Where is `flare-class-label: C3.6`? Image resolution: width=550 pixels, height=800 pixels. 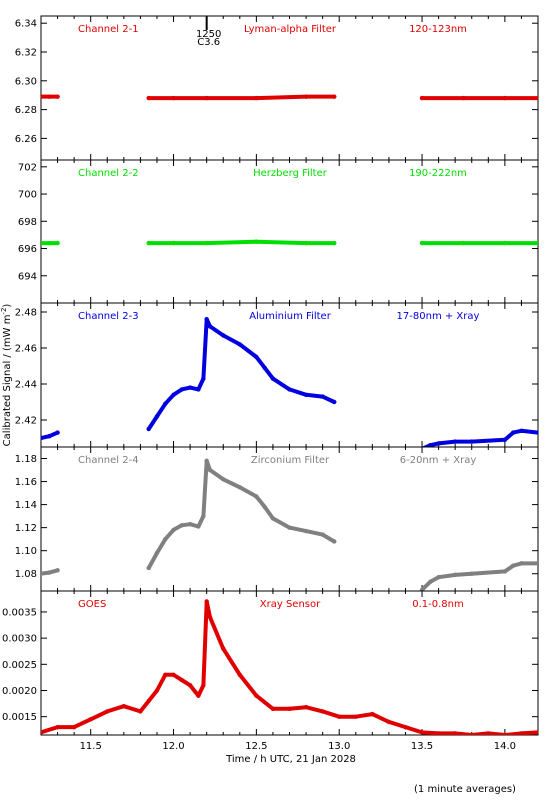 flare-class-label: C3.6 is located at coordinates (208, 42).